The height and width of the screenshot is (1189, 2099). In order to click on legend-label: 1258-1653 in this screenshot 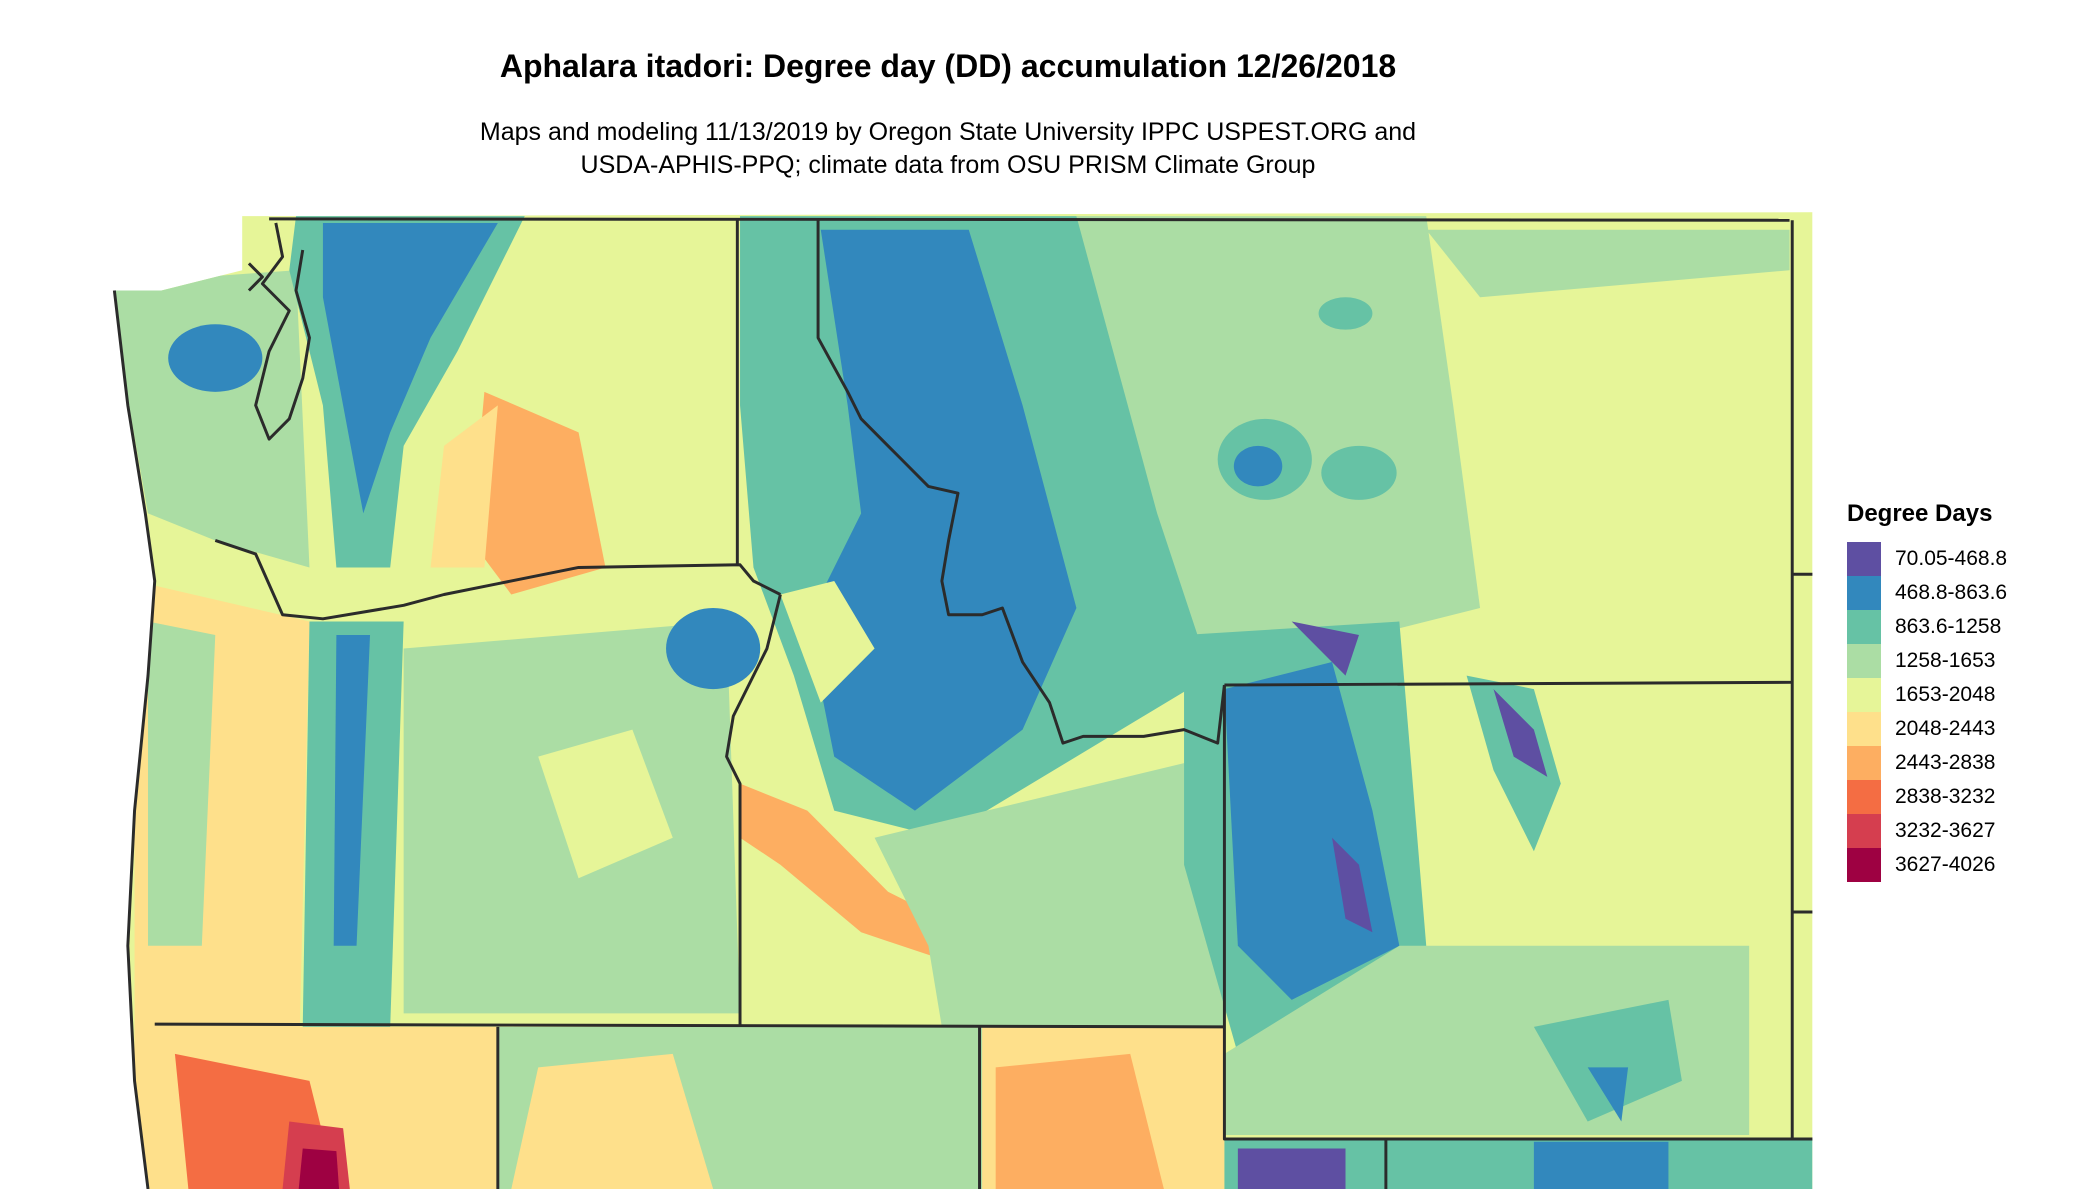, I will do `click(1945, 660)`.